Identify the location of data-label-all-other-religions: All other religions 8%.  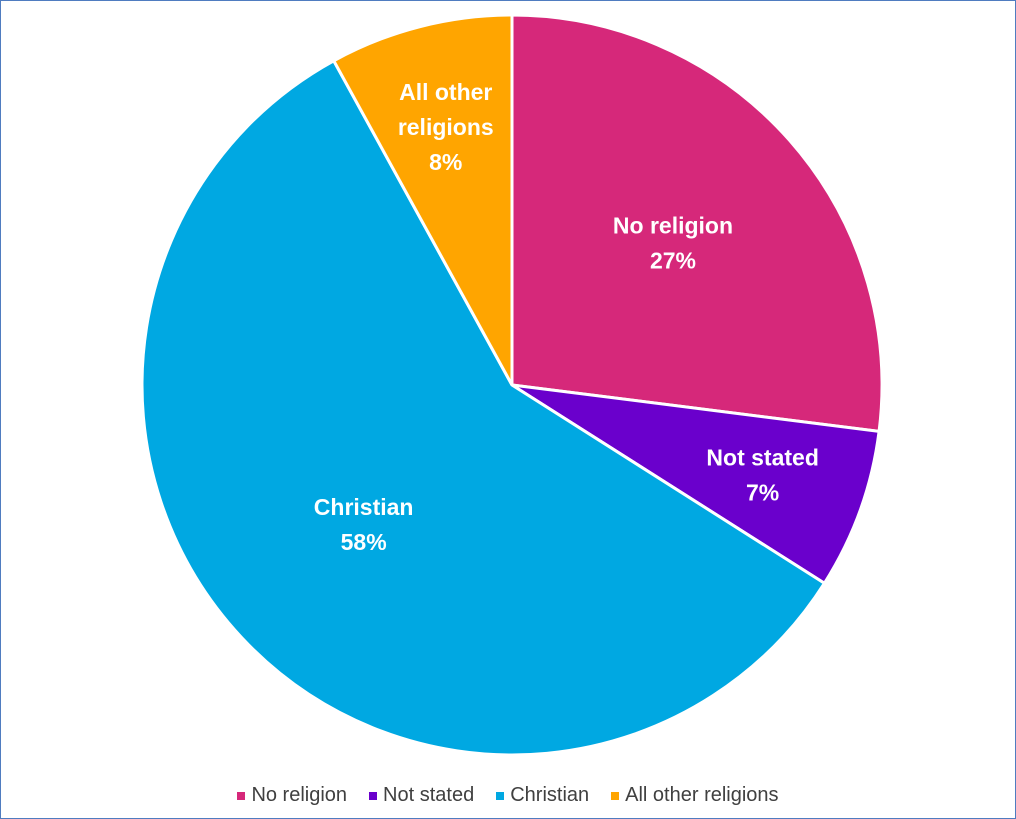
(446, 127).